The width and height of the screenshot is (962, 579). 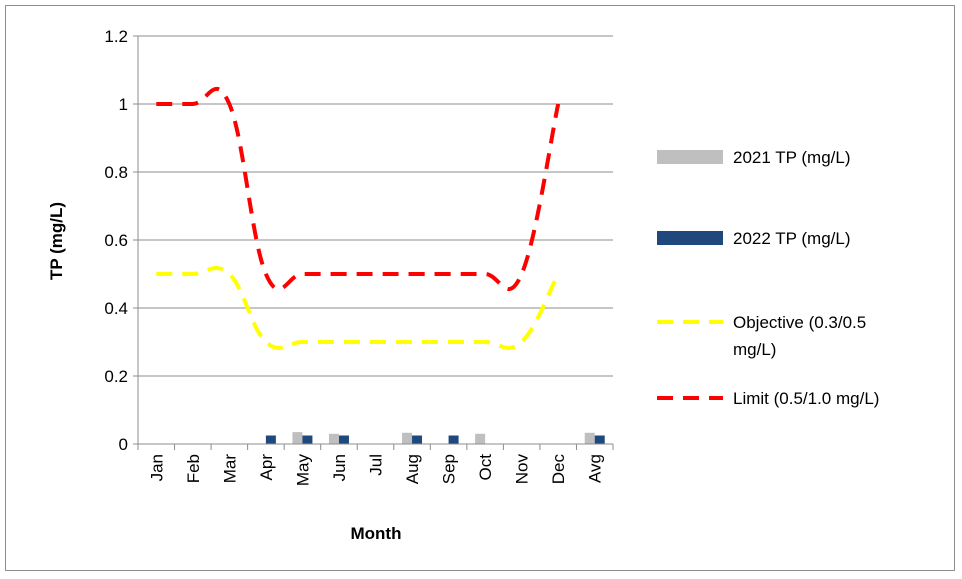 What do you see at coordinates (358, 308) in the screenshot?
I see `objective-line` at bounding box center [358, 308].